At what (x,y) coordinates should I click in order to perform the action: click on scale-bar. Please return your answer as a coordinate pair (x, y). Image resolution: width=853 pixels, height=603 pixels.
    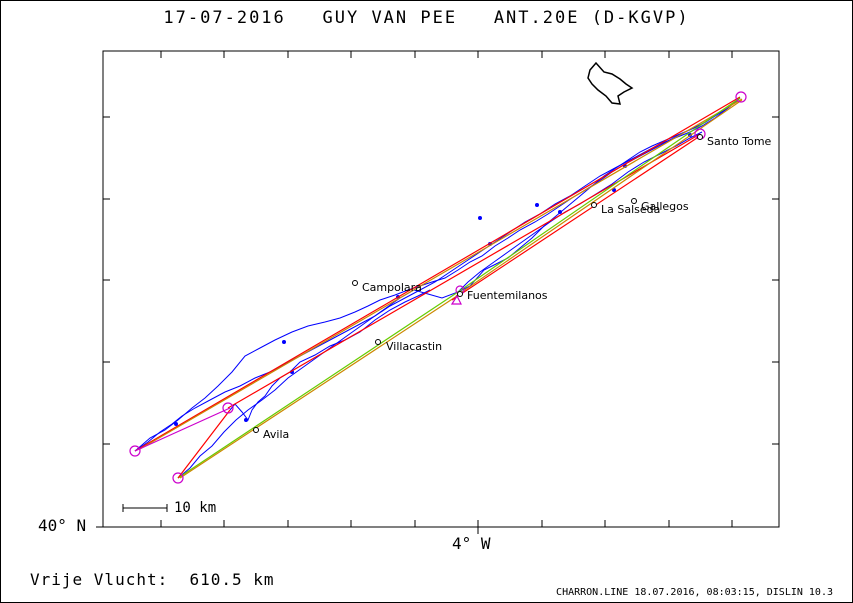
    Looking at the image, I should click on (145, 508).